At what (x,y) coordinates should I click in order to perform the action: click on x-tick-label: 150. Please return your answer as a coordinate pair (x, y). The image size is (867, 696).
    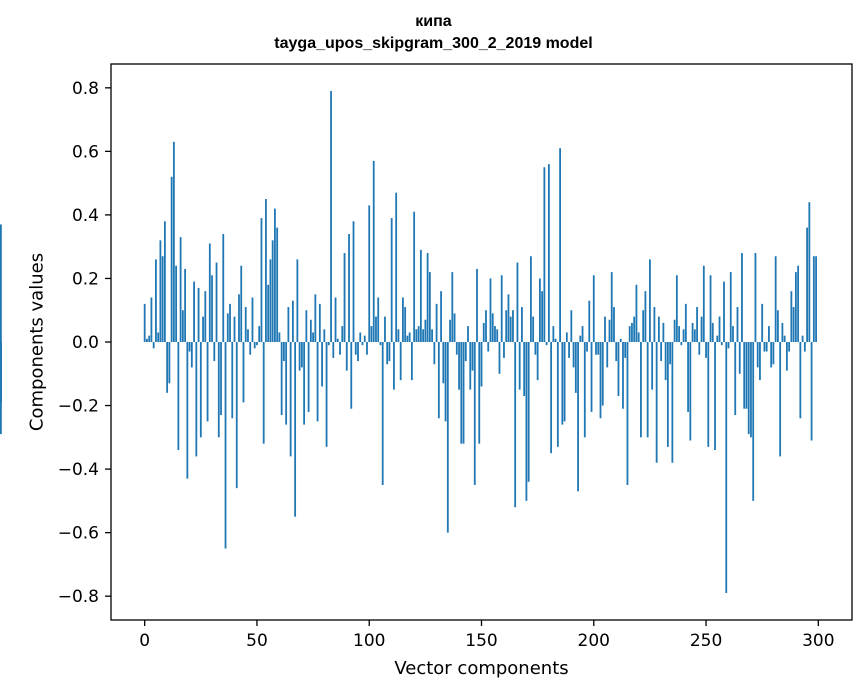
    Looking at the image, I should click on (481, 641).